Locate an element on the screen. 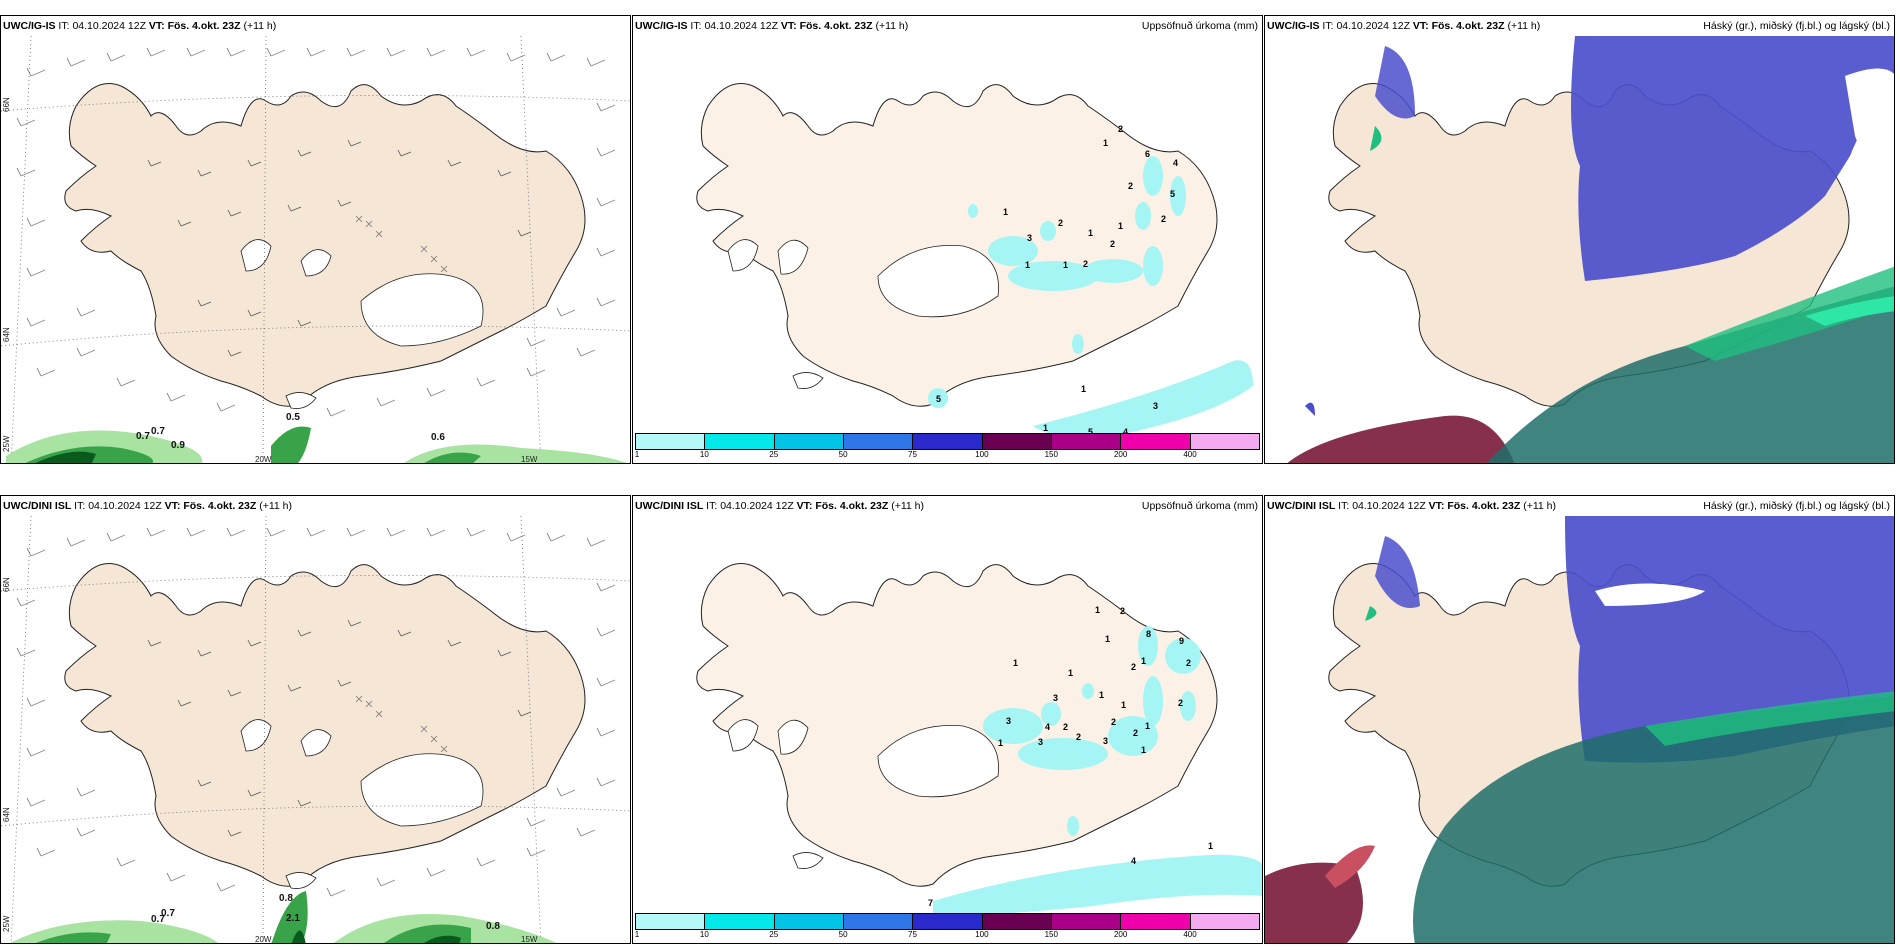 The width and height of the screenshot is (1900, 950). axis-lon-label: 20W is located at coordinates (263, 459).